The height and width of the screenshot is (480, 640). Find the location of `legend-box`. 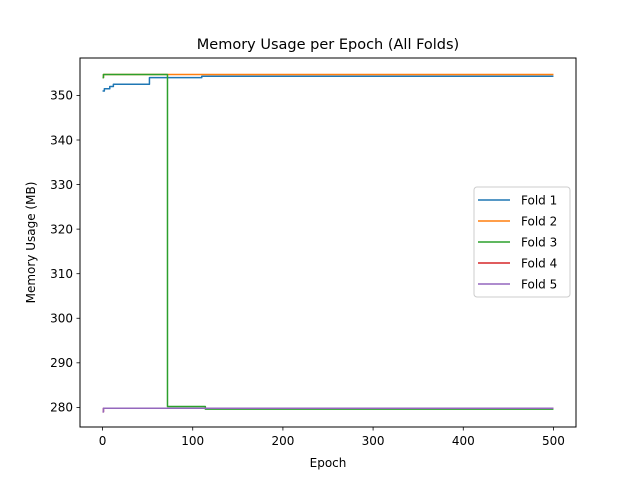

legend-box is located at coordinates (522, 242).